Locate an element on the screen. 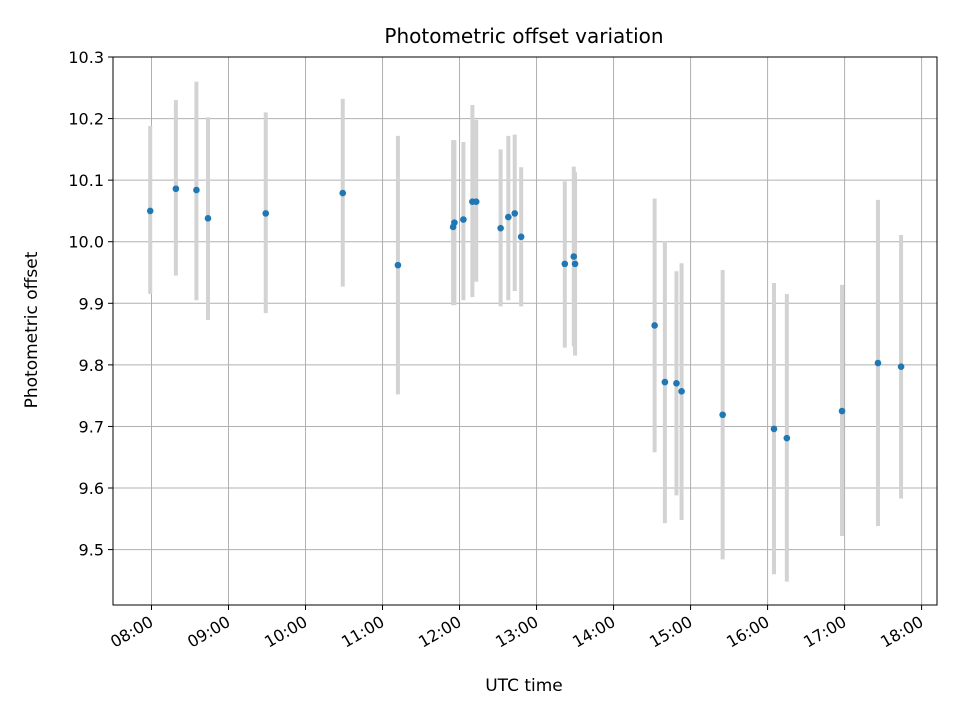 This screenshot has height=720, width=960. y-axis-label: Photometric offset is located at coordinates (32, 329).